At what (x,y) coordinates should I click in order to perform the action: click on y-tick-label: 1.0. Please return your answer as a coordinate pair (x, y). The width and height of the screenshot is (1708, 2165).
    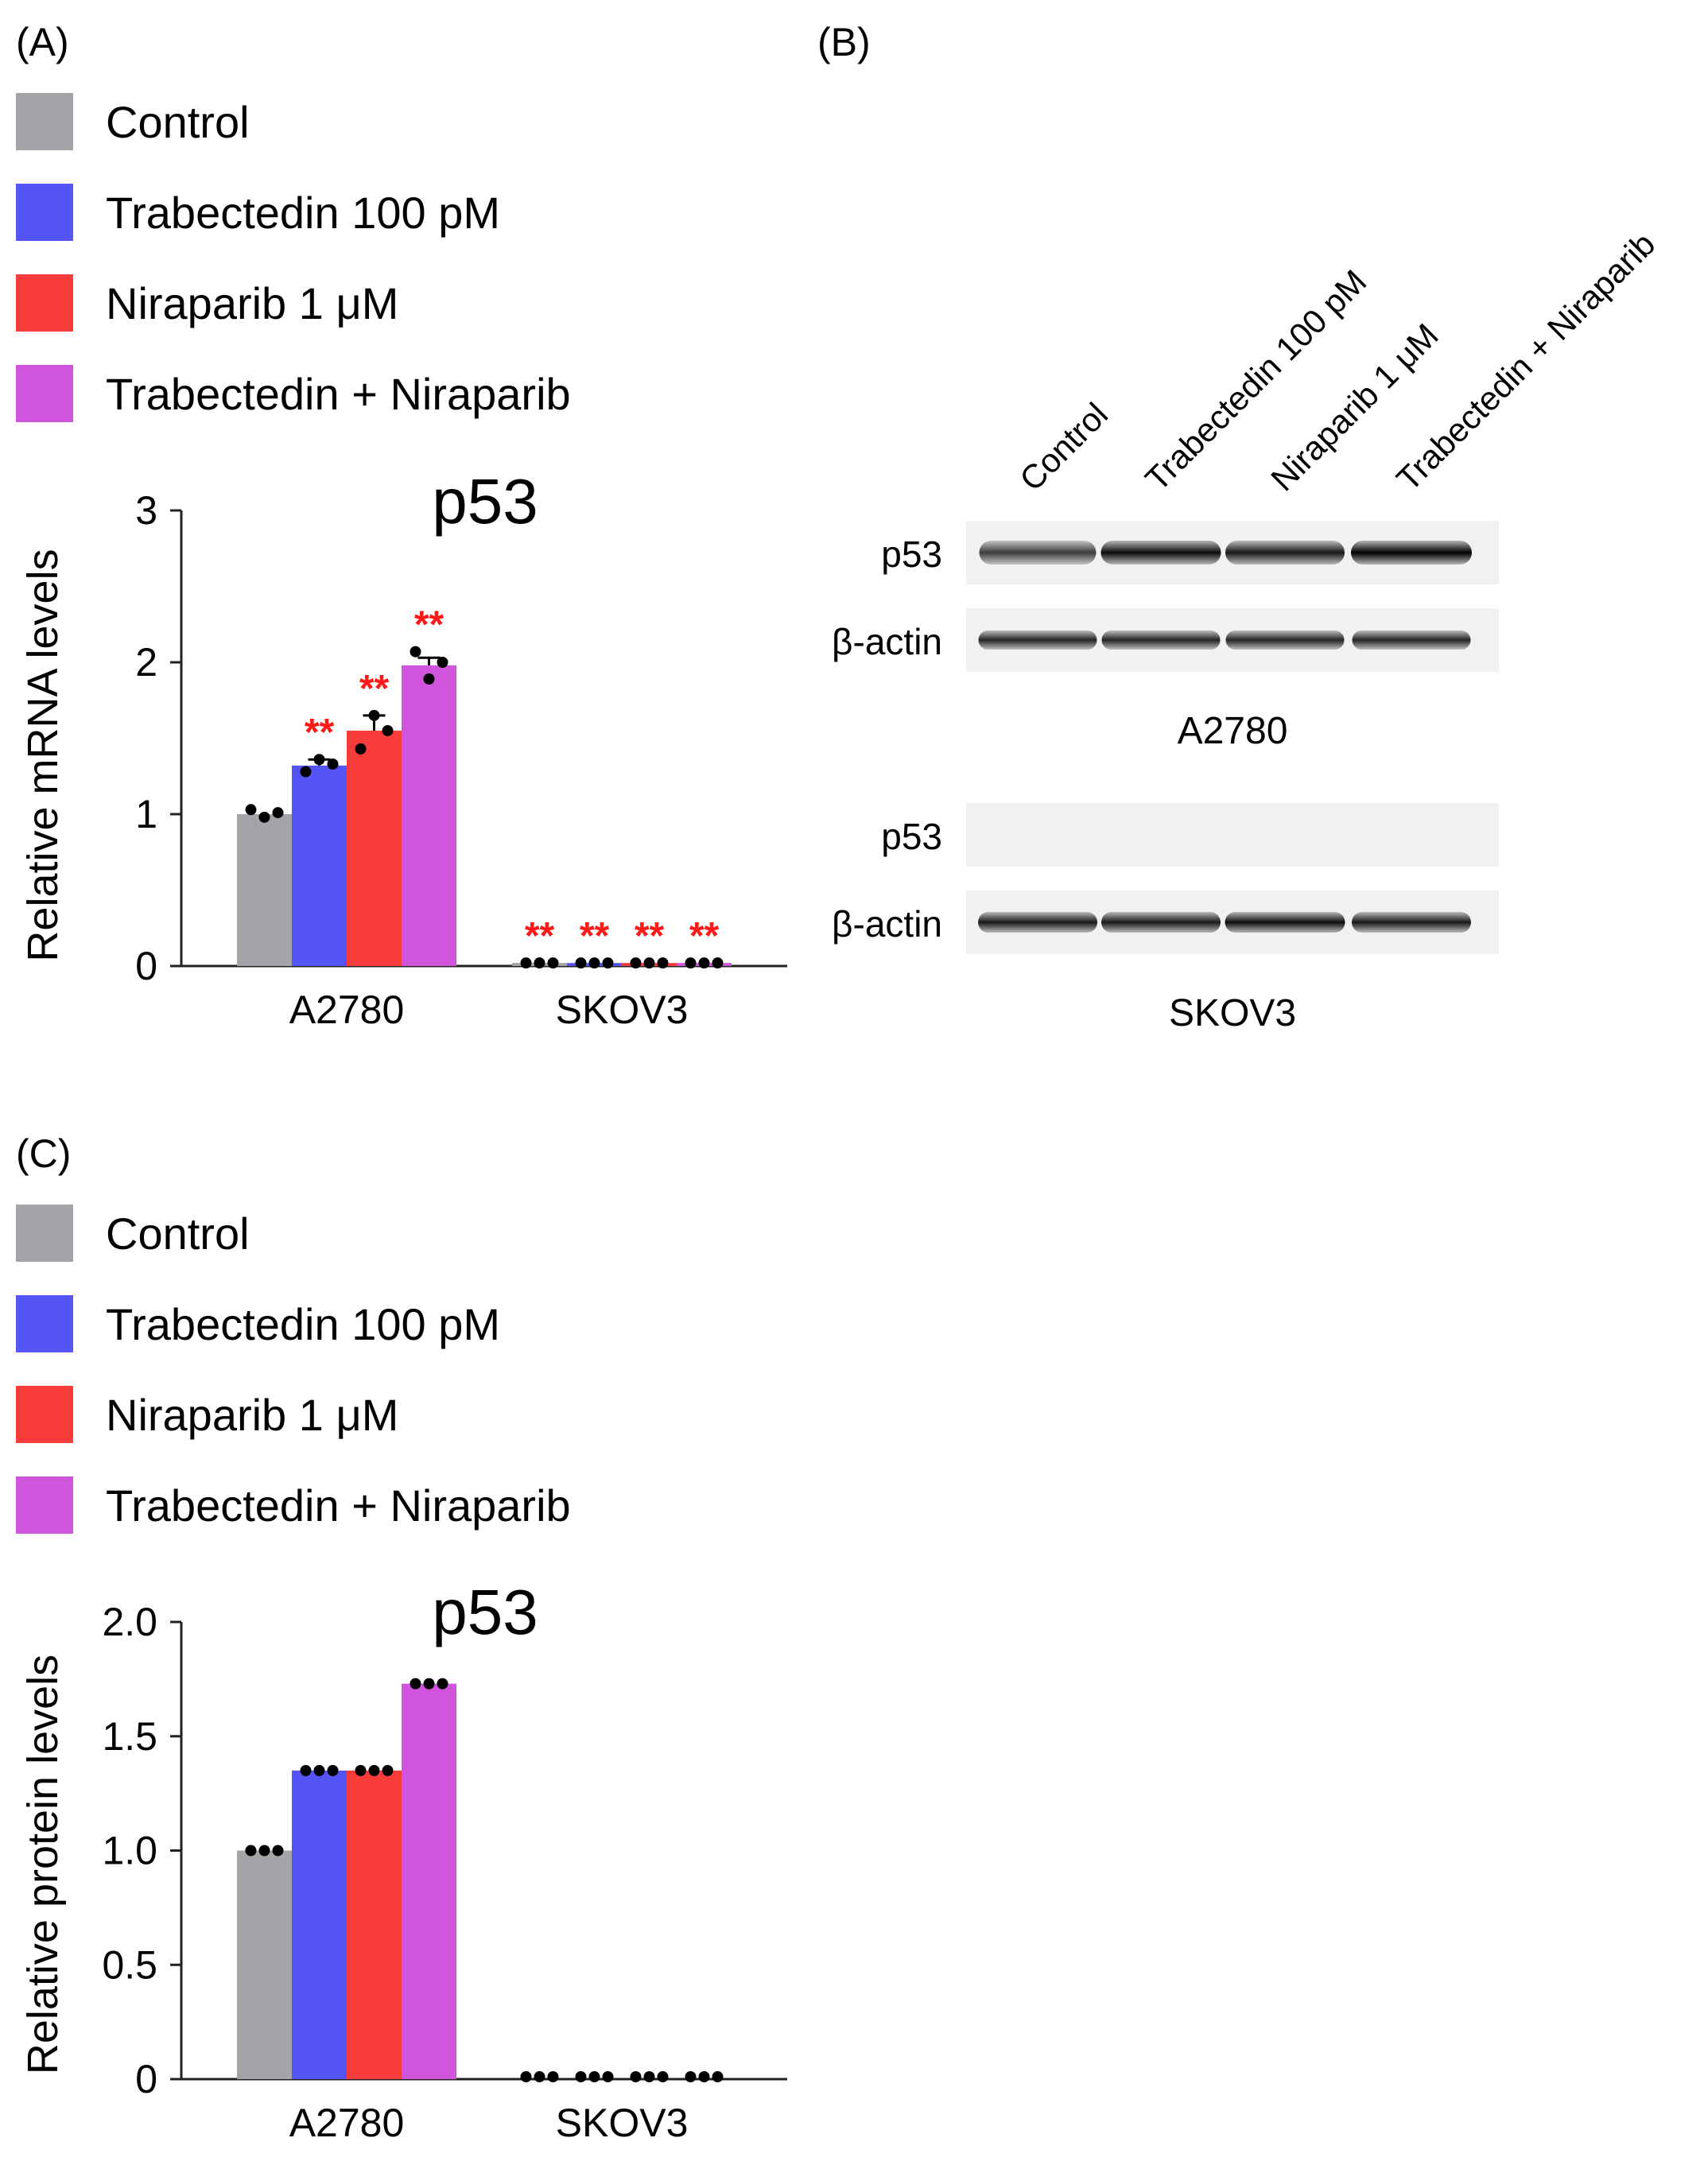
    Looking at the image, I should click on (129, 1851).